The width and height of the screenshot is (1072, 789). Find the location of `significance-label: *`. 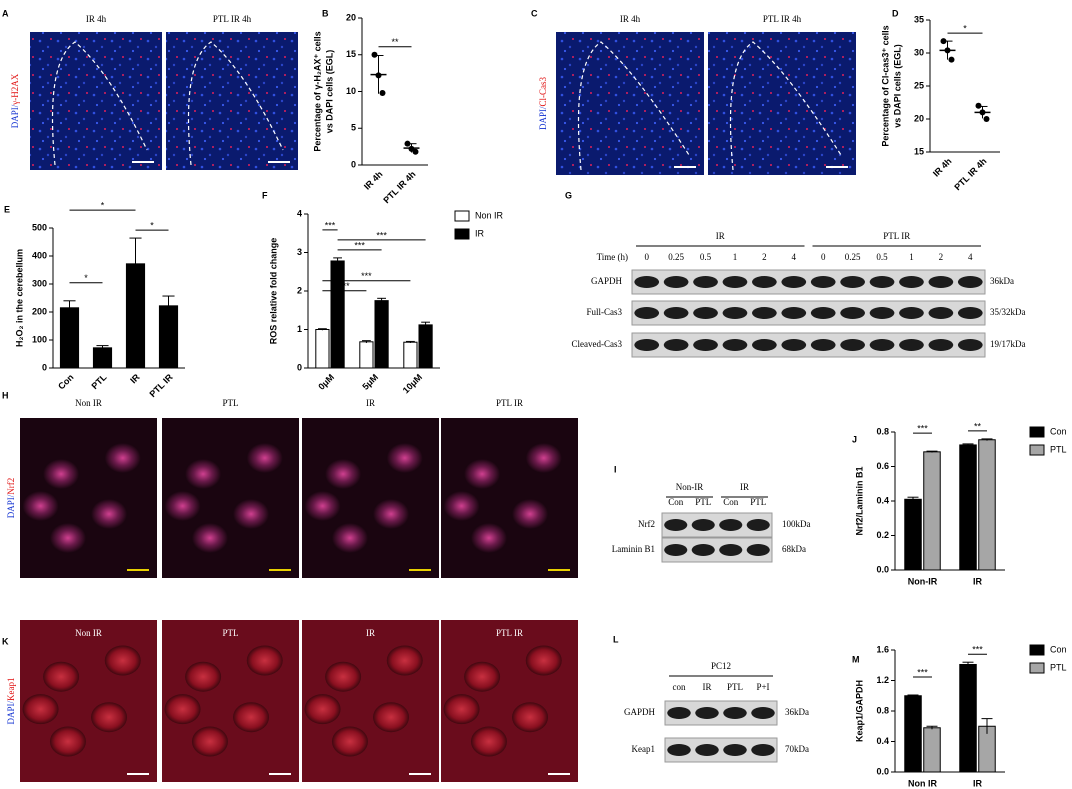

significance-label: * is located at coordinates (86, 278).